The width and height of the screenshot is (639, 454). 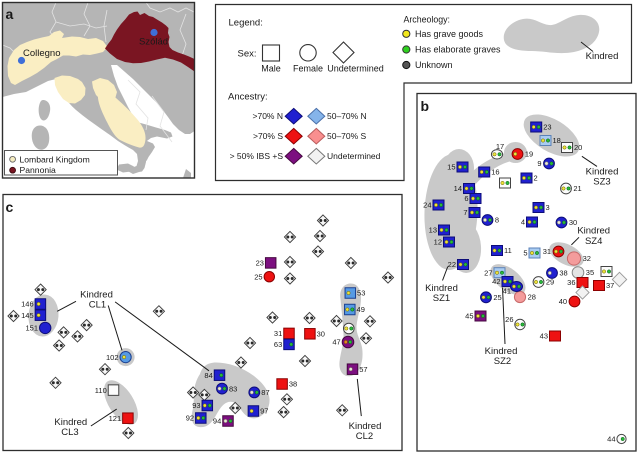 I want to click on svg-text: 22, so click(x=452, y=264).